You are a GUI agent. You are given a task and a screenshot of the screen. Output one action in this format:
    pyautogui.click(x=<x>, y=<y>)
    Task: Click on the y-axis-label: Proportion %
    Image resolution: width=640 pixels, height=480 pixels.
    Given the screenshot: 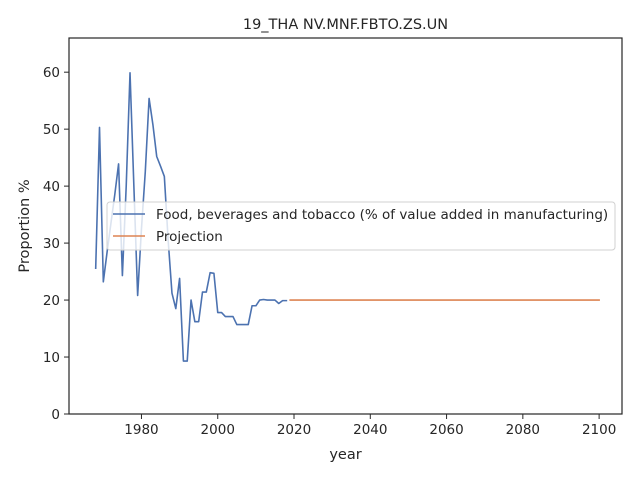 What is the action you would take?
    pyautogui.click(x=25, y=225)
    